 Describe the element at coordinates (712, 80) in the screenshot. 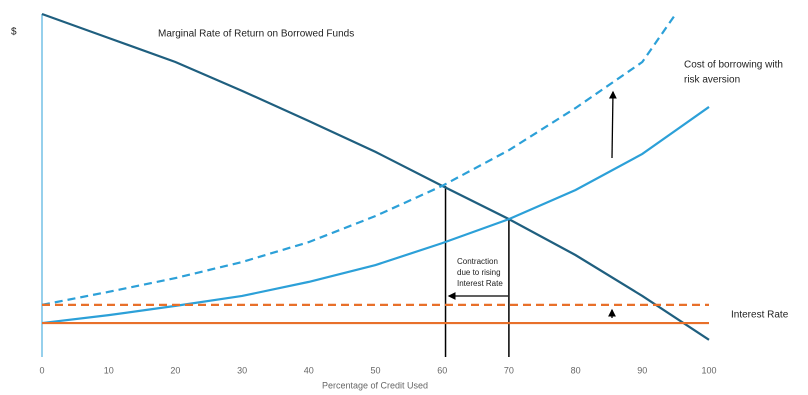

I see `annotation: risk aversion` at that location.